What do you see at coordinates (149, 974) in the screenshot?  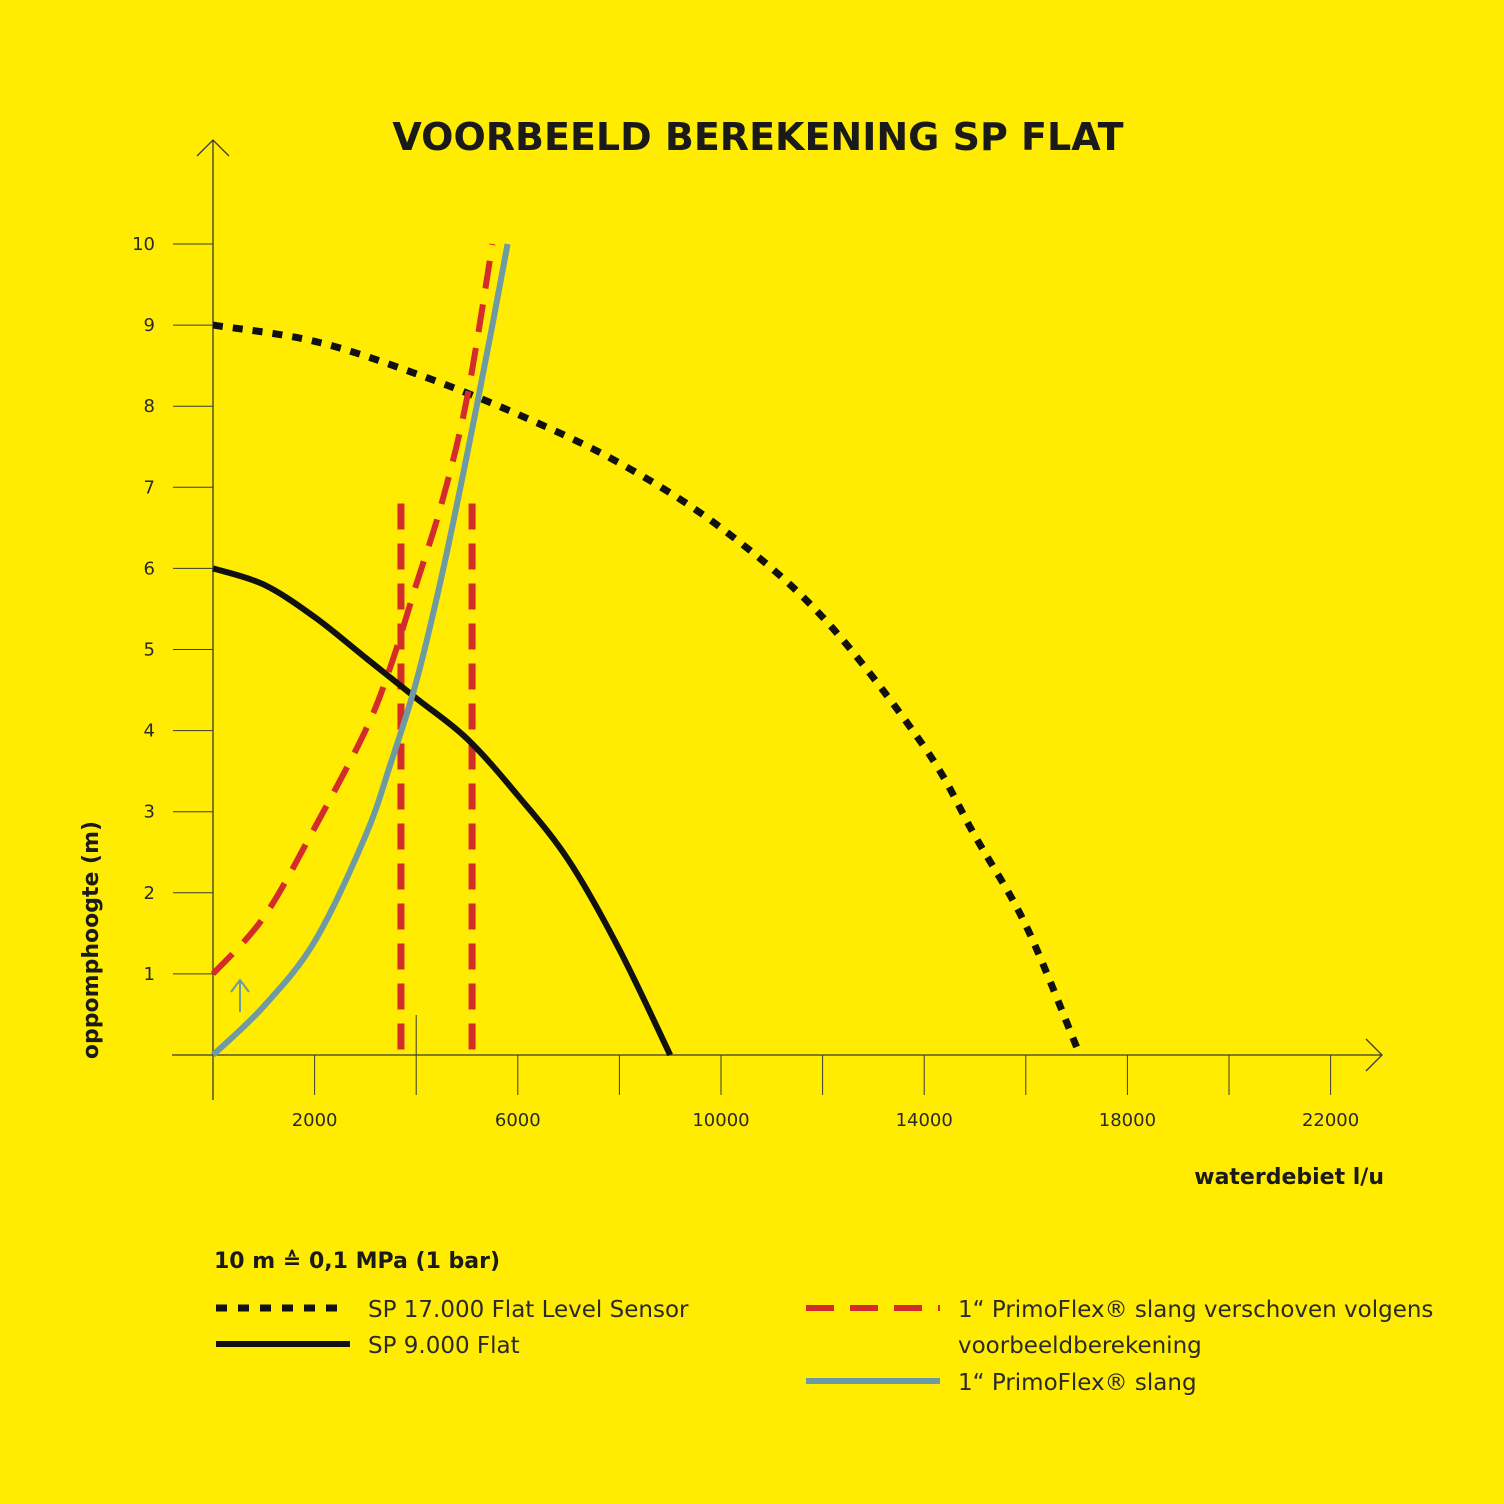 I see `y-tick-label: 1` at bounding box center [149, 974].